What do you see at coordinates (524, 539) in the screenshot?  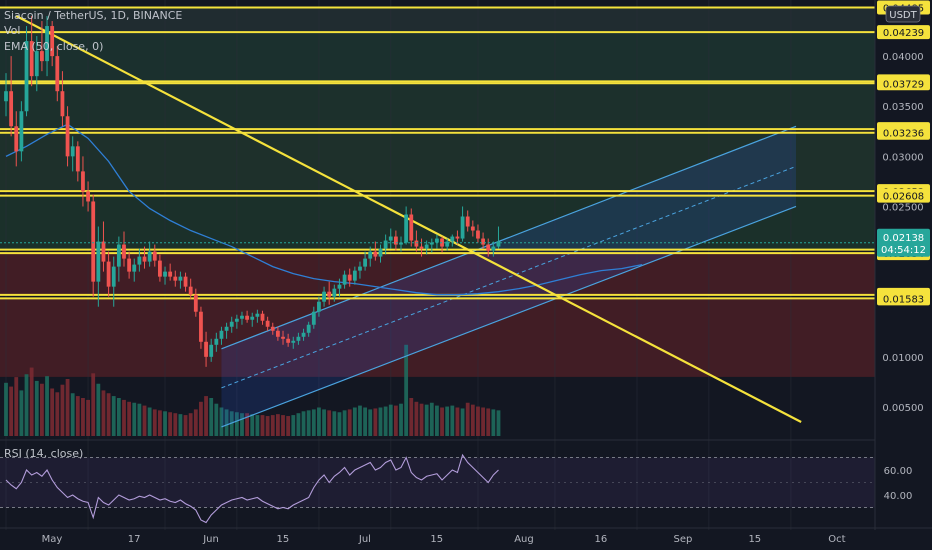 I see `time-tick-label: Aug` at bounding box center [524, 539].